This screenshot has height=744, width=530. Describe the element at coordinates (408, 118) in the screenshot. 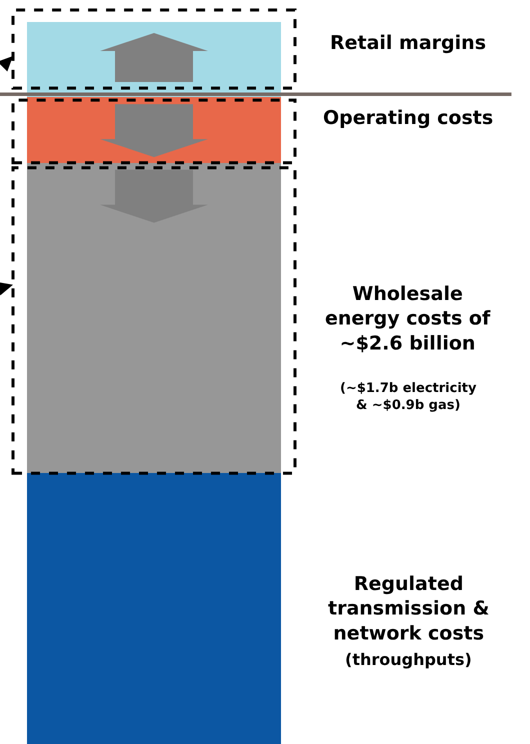

I see `text: Operating costs` at that location.